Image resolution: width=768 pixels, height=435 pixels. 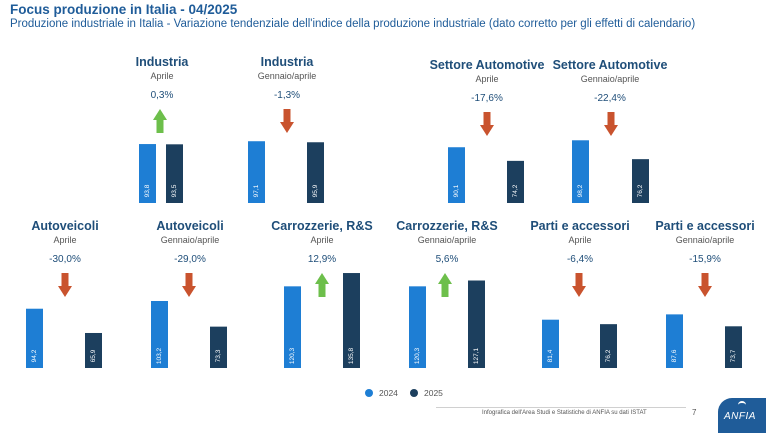 What do you see at coordinates (65, 285) in the screenshot?
I see `panel-5-down-arrow-icon` at bounding box center [65, 285].